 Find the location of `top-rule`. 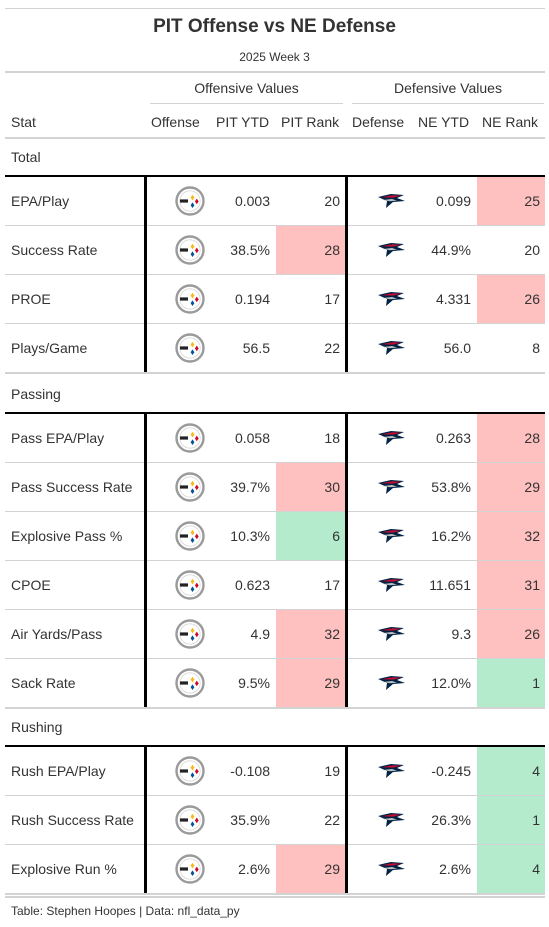

top-rule is located at coordinates (275, 8).